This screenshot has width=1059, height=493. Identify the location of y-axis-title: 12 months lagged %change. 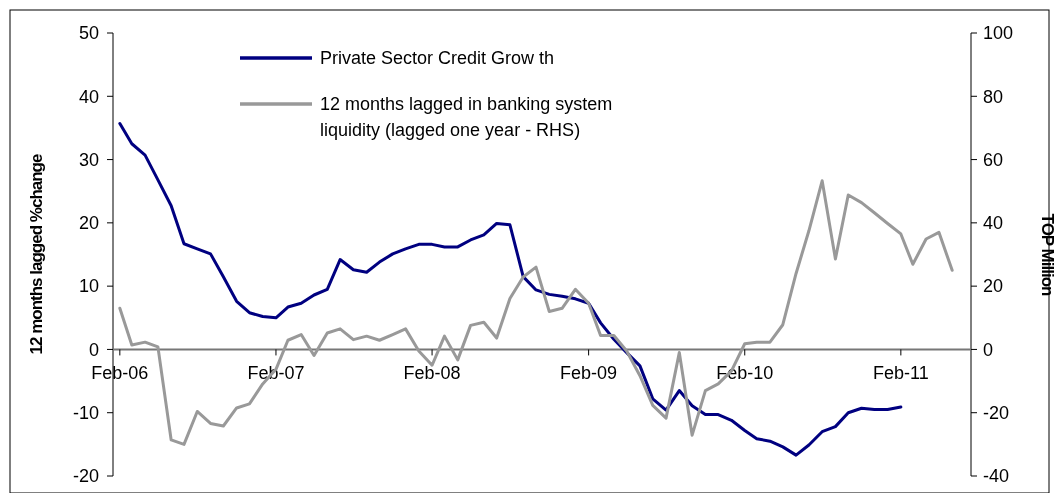
(36, 254).